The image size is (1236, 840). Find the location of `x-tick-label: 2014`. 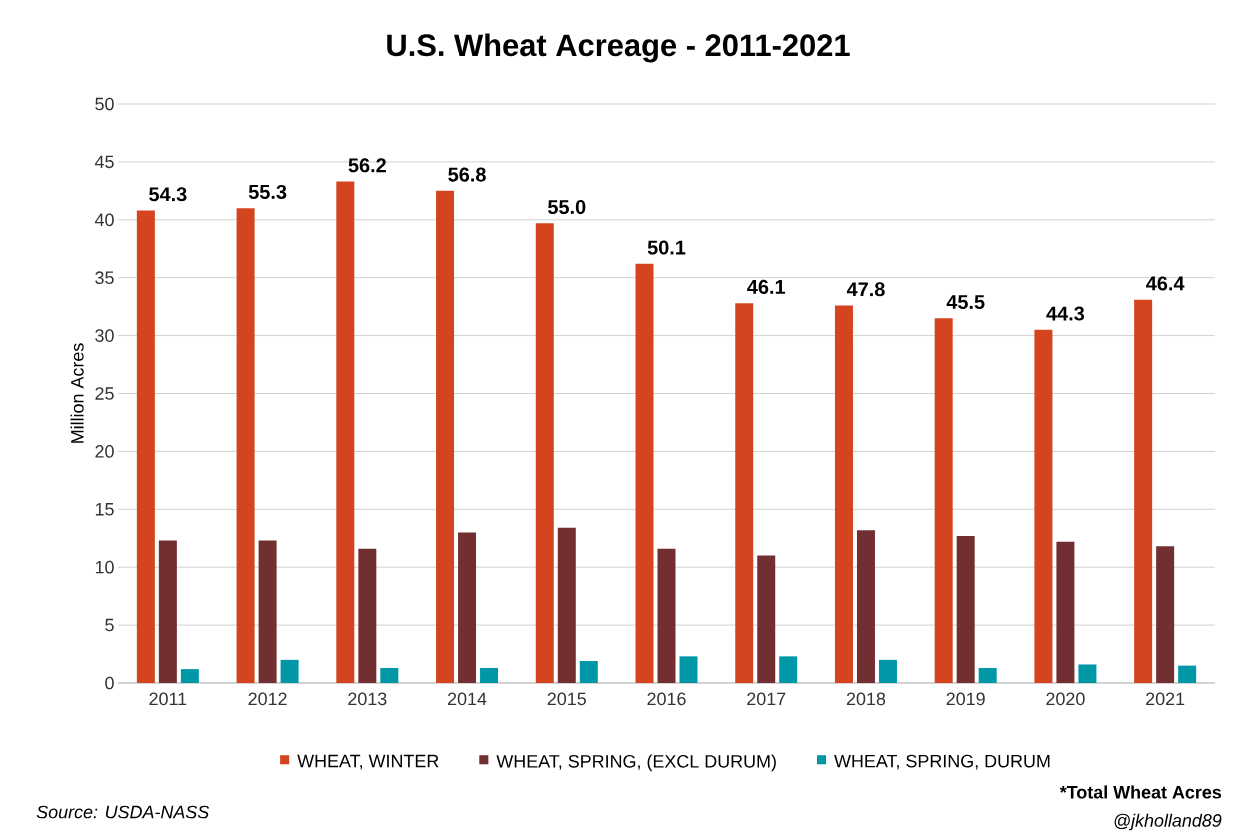

x-tick-label: 2014 is located at coordinates (467, 699).